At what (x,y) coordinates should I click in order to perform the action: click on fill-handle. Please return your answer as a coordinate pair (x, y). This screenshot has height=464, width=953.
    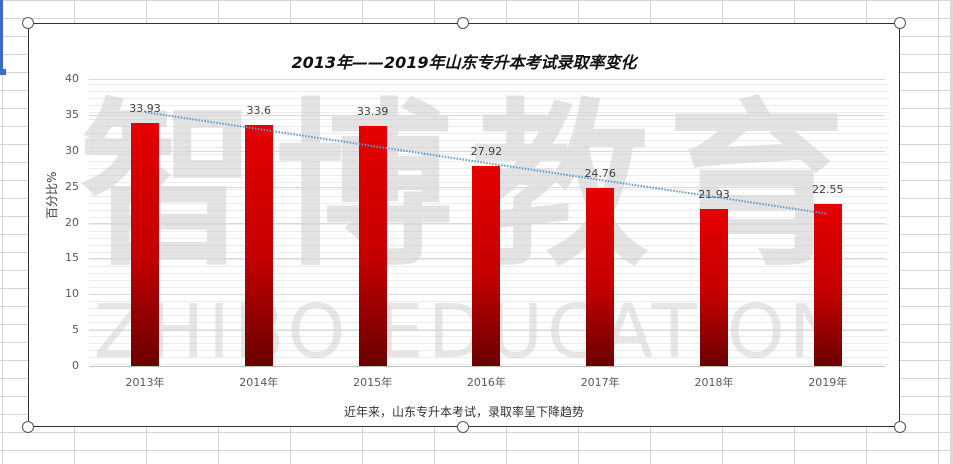
    Looking at the image, I should click on (3, 72).